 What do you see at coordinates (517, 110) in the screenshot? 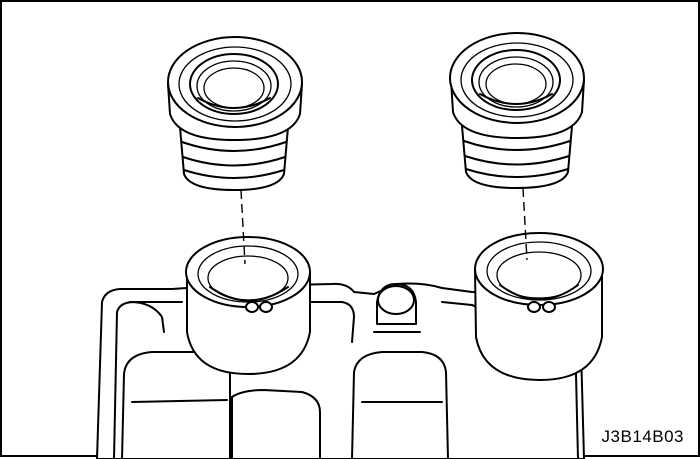
I see `right-seal` at bounding box center [517, 110].